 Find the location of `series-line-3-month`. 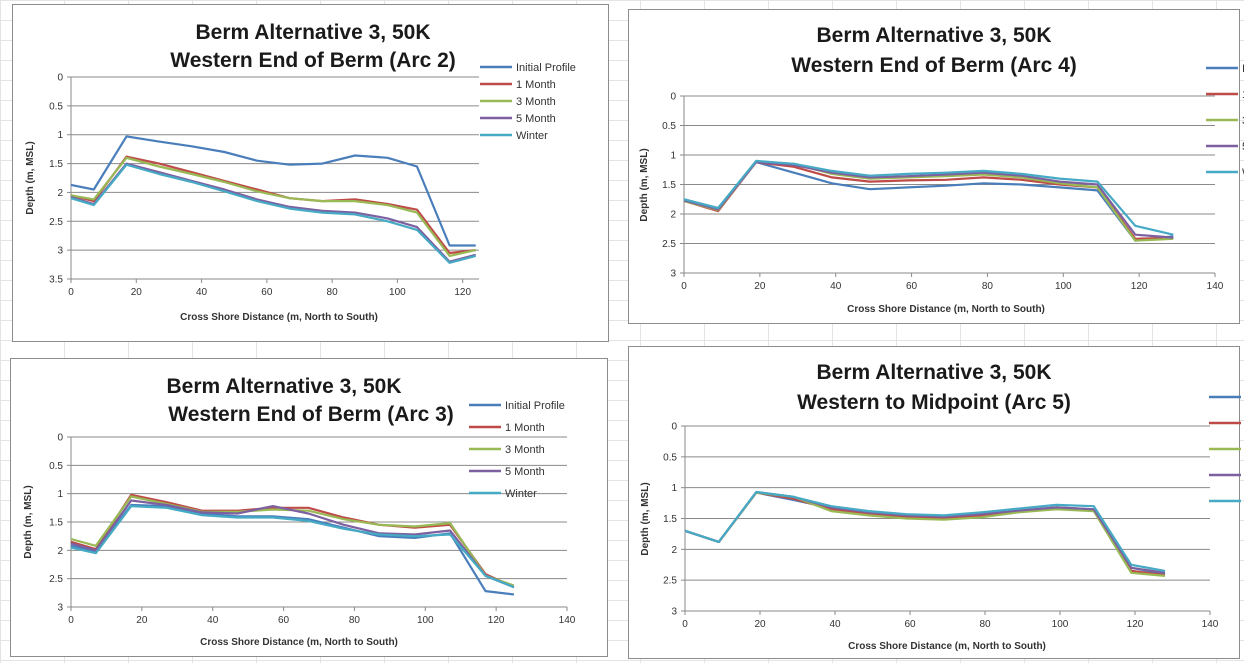

series-line-3-month is located at coordinates (273, 206).